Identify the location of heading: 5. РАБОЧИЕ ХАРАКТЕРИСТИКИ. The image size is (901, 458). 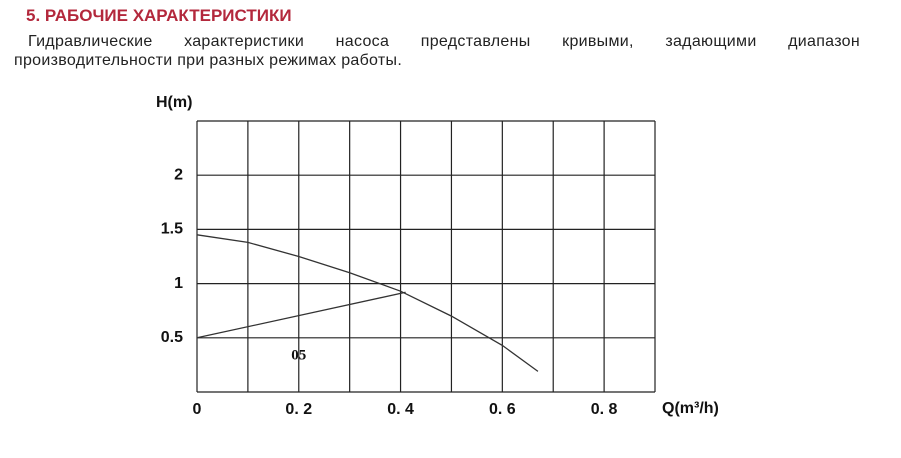
(159, 15).